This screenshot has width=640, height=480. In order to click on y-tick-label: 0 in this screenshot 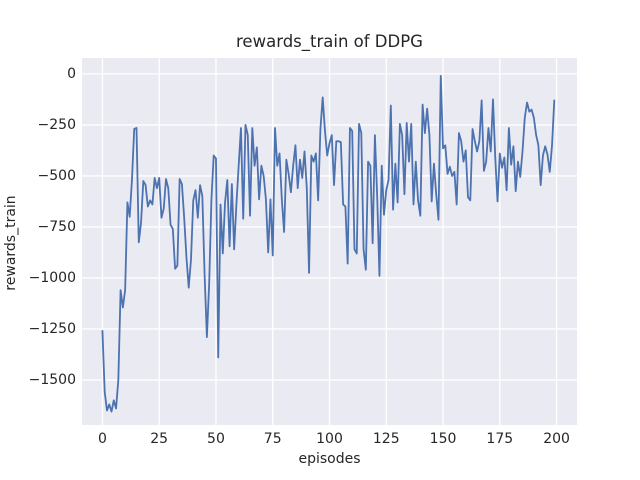, I will do `click(71, 73)`.